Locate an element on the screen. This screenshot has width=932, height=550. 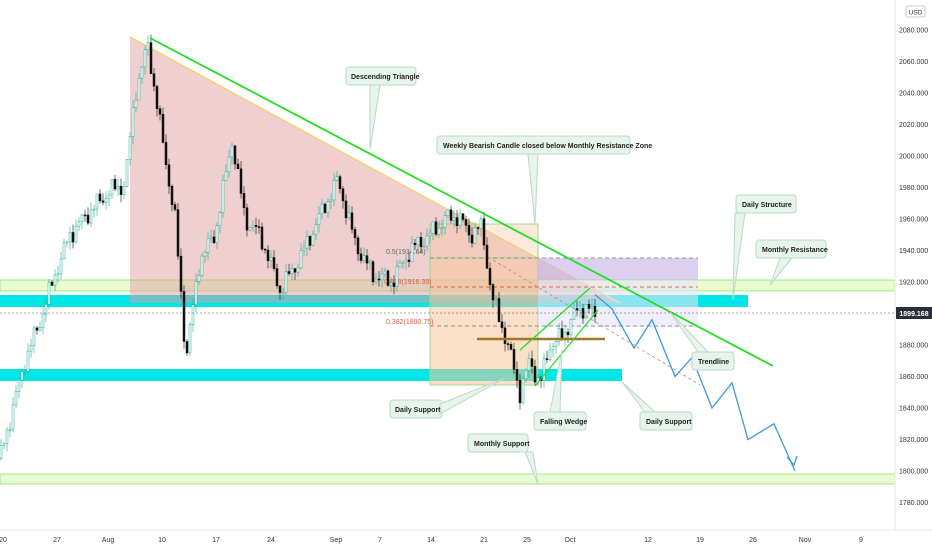
wedge-lower-line is located at coordinates (566, 348).